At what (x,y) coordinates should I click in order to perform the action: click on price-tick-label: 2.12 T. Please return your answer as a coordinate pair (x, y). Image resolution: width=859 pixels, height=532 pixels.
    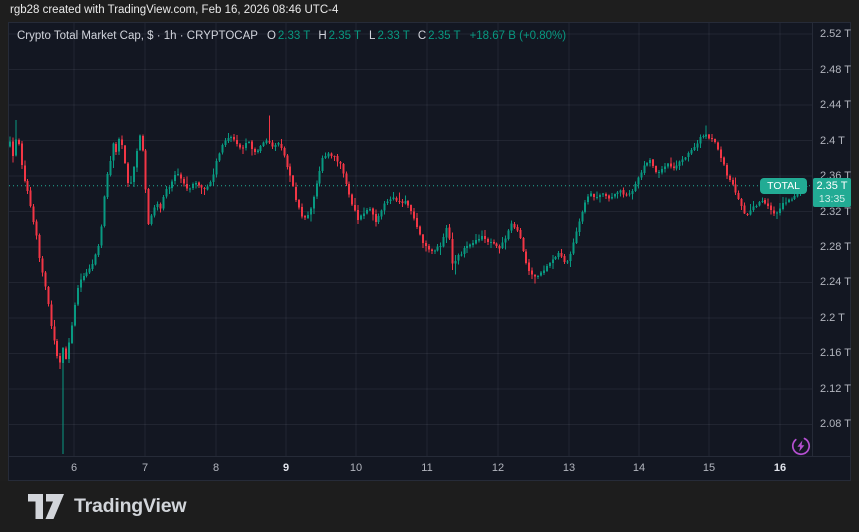
    Looking at the image, I should click on (835, 388).